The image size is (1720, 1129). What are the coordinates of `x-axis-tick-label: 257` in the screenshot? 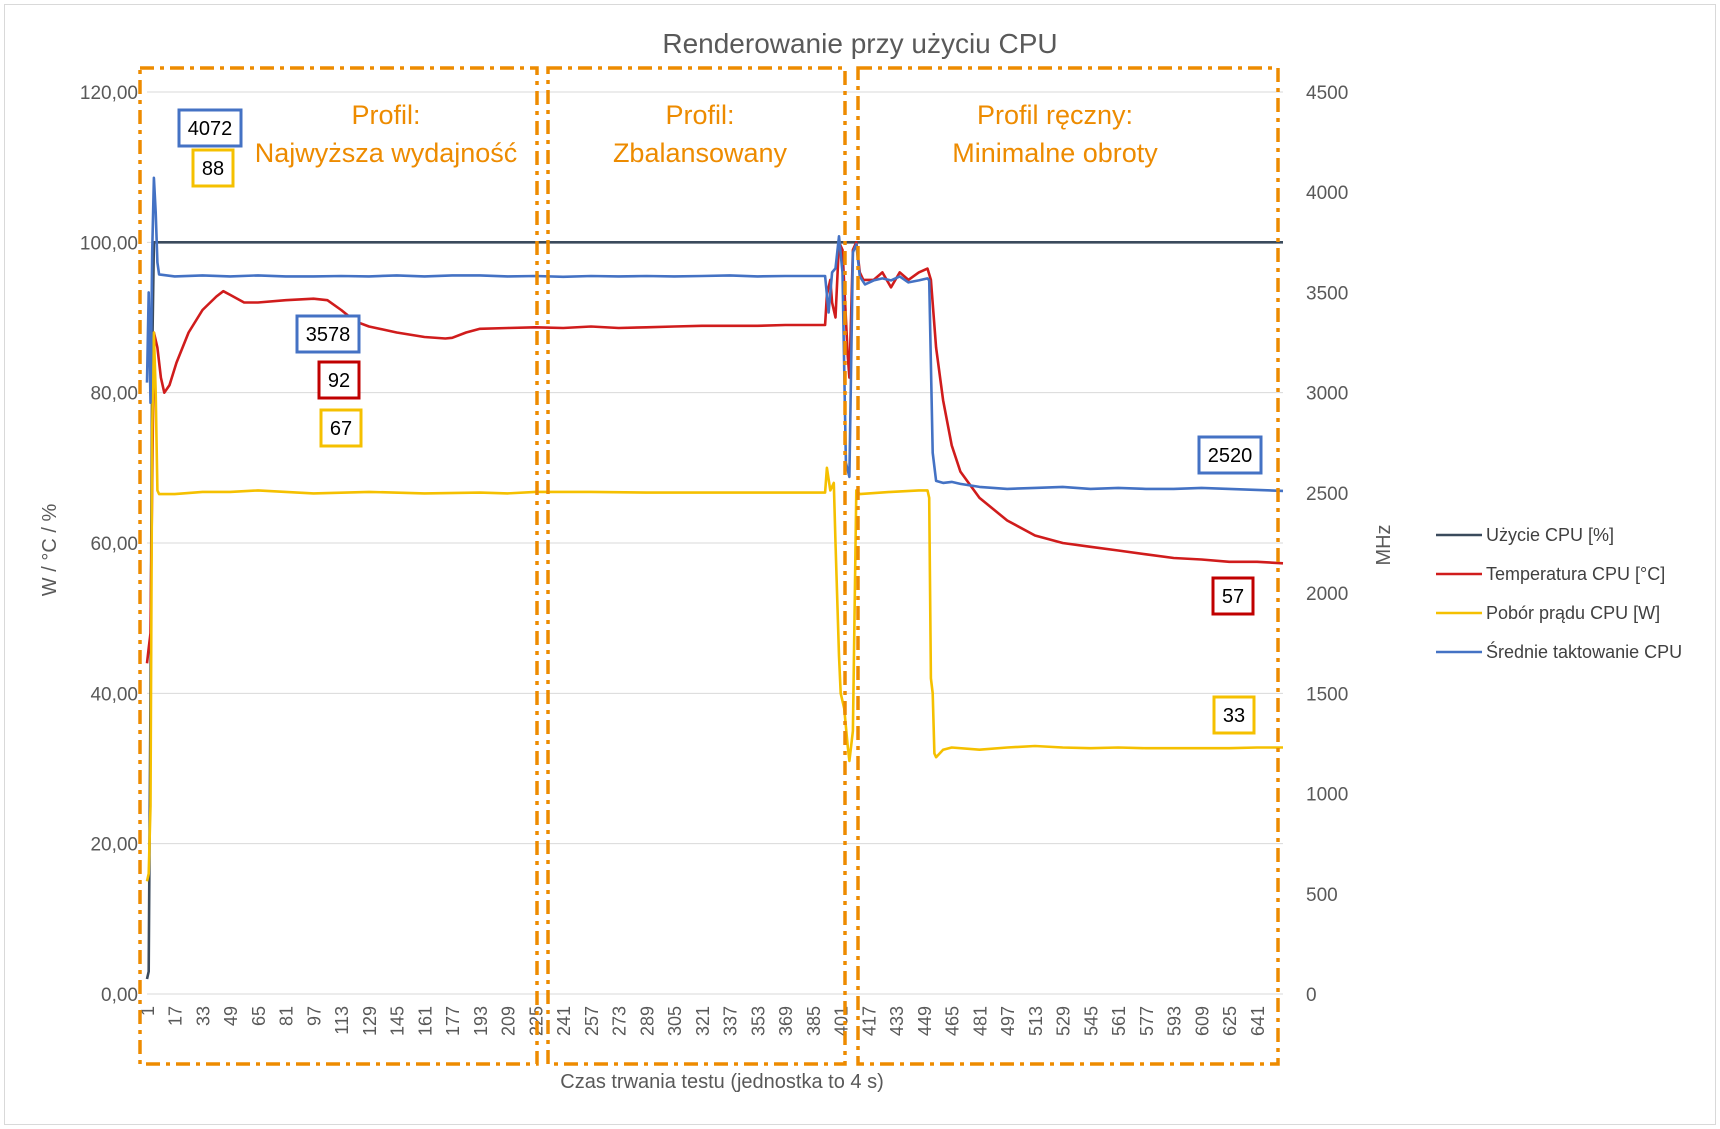 It's located at (592, 1021).